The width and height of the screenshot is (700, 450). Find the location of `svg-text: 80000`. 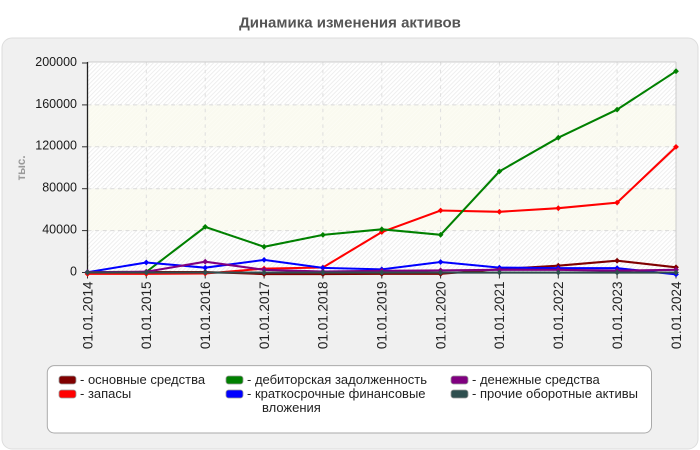

svg-text: 80000 is located at coordinates (59, 188).